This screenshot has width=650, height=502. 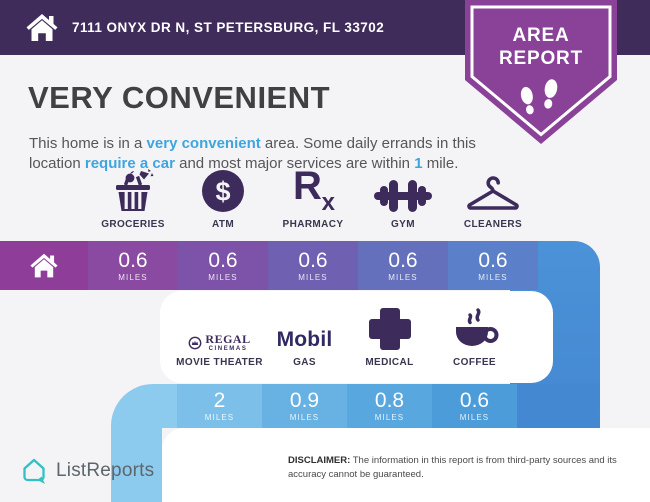 I want to click on poi-coffee: COFFEE, so click(x=474, y=337).